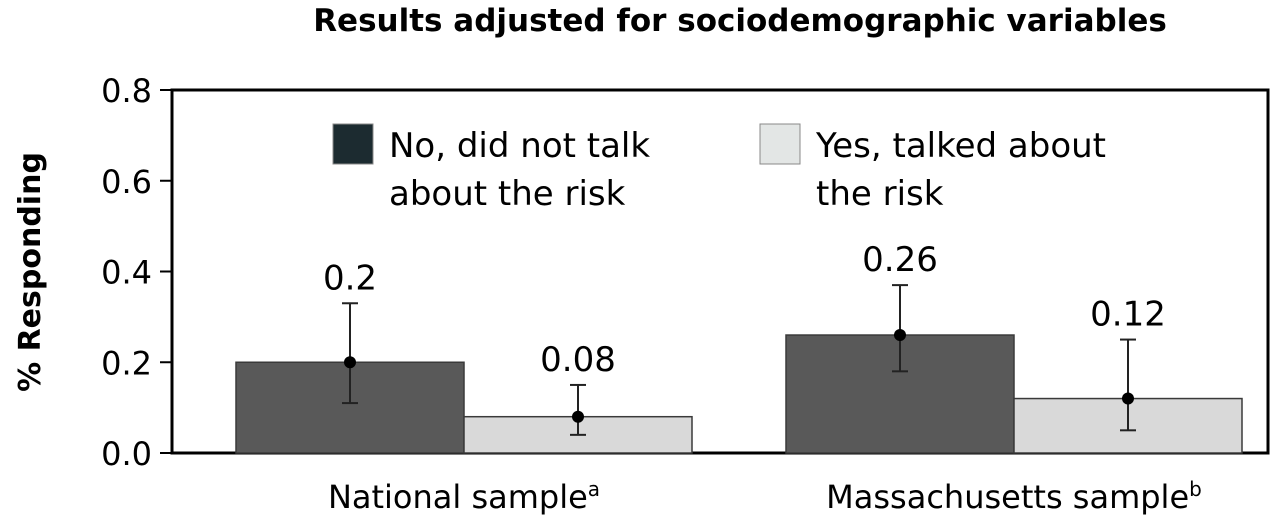 Image resolution: width=1280 pixels, height=520 pixels. I want to click on legend-label: Yes, talked about, so click(960, 146).